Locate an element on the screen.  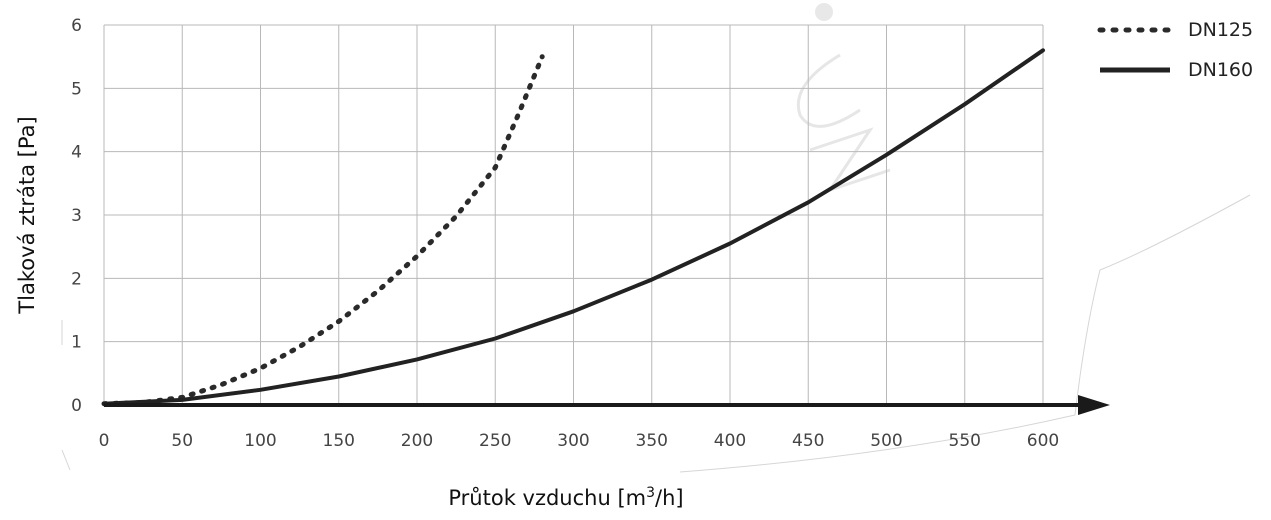
x-axis-label-main: Průtok vzduchu [m is located at coordinates (547, 498).